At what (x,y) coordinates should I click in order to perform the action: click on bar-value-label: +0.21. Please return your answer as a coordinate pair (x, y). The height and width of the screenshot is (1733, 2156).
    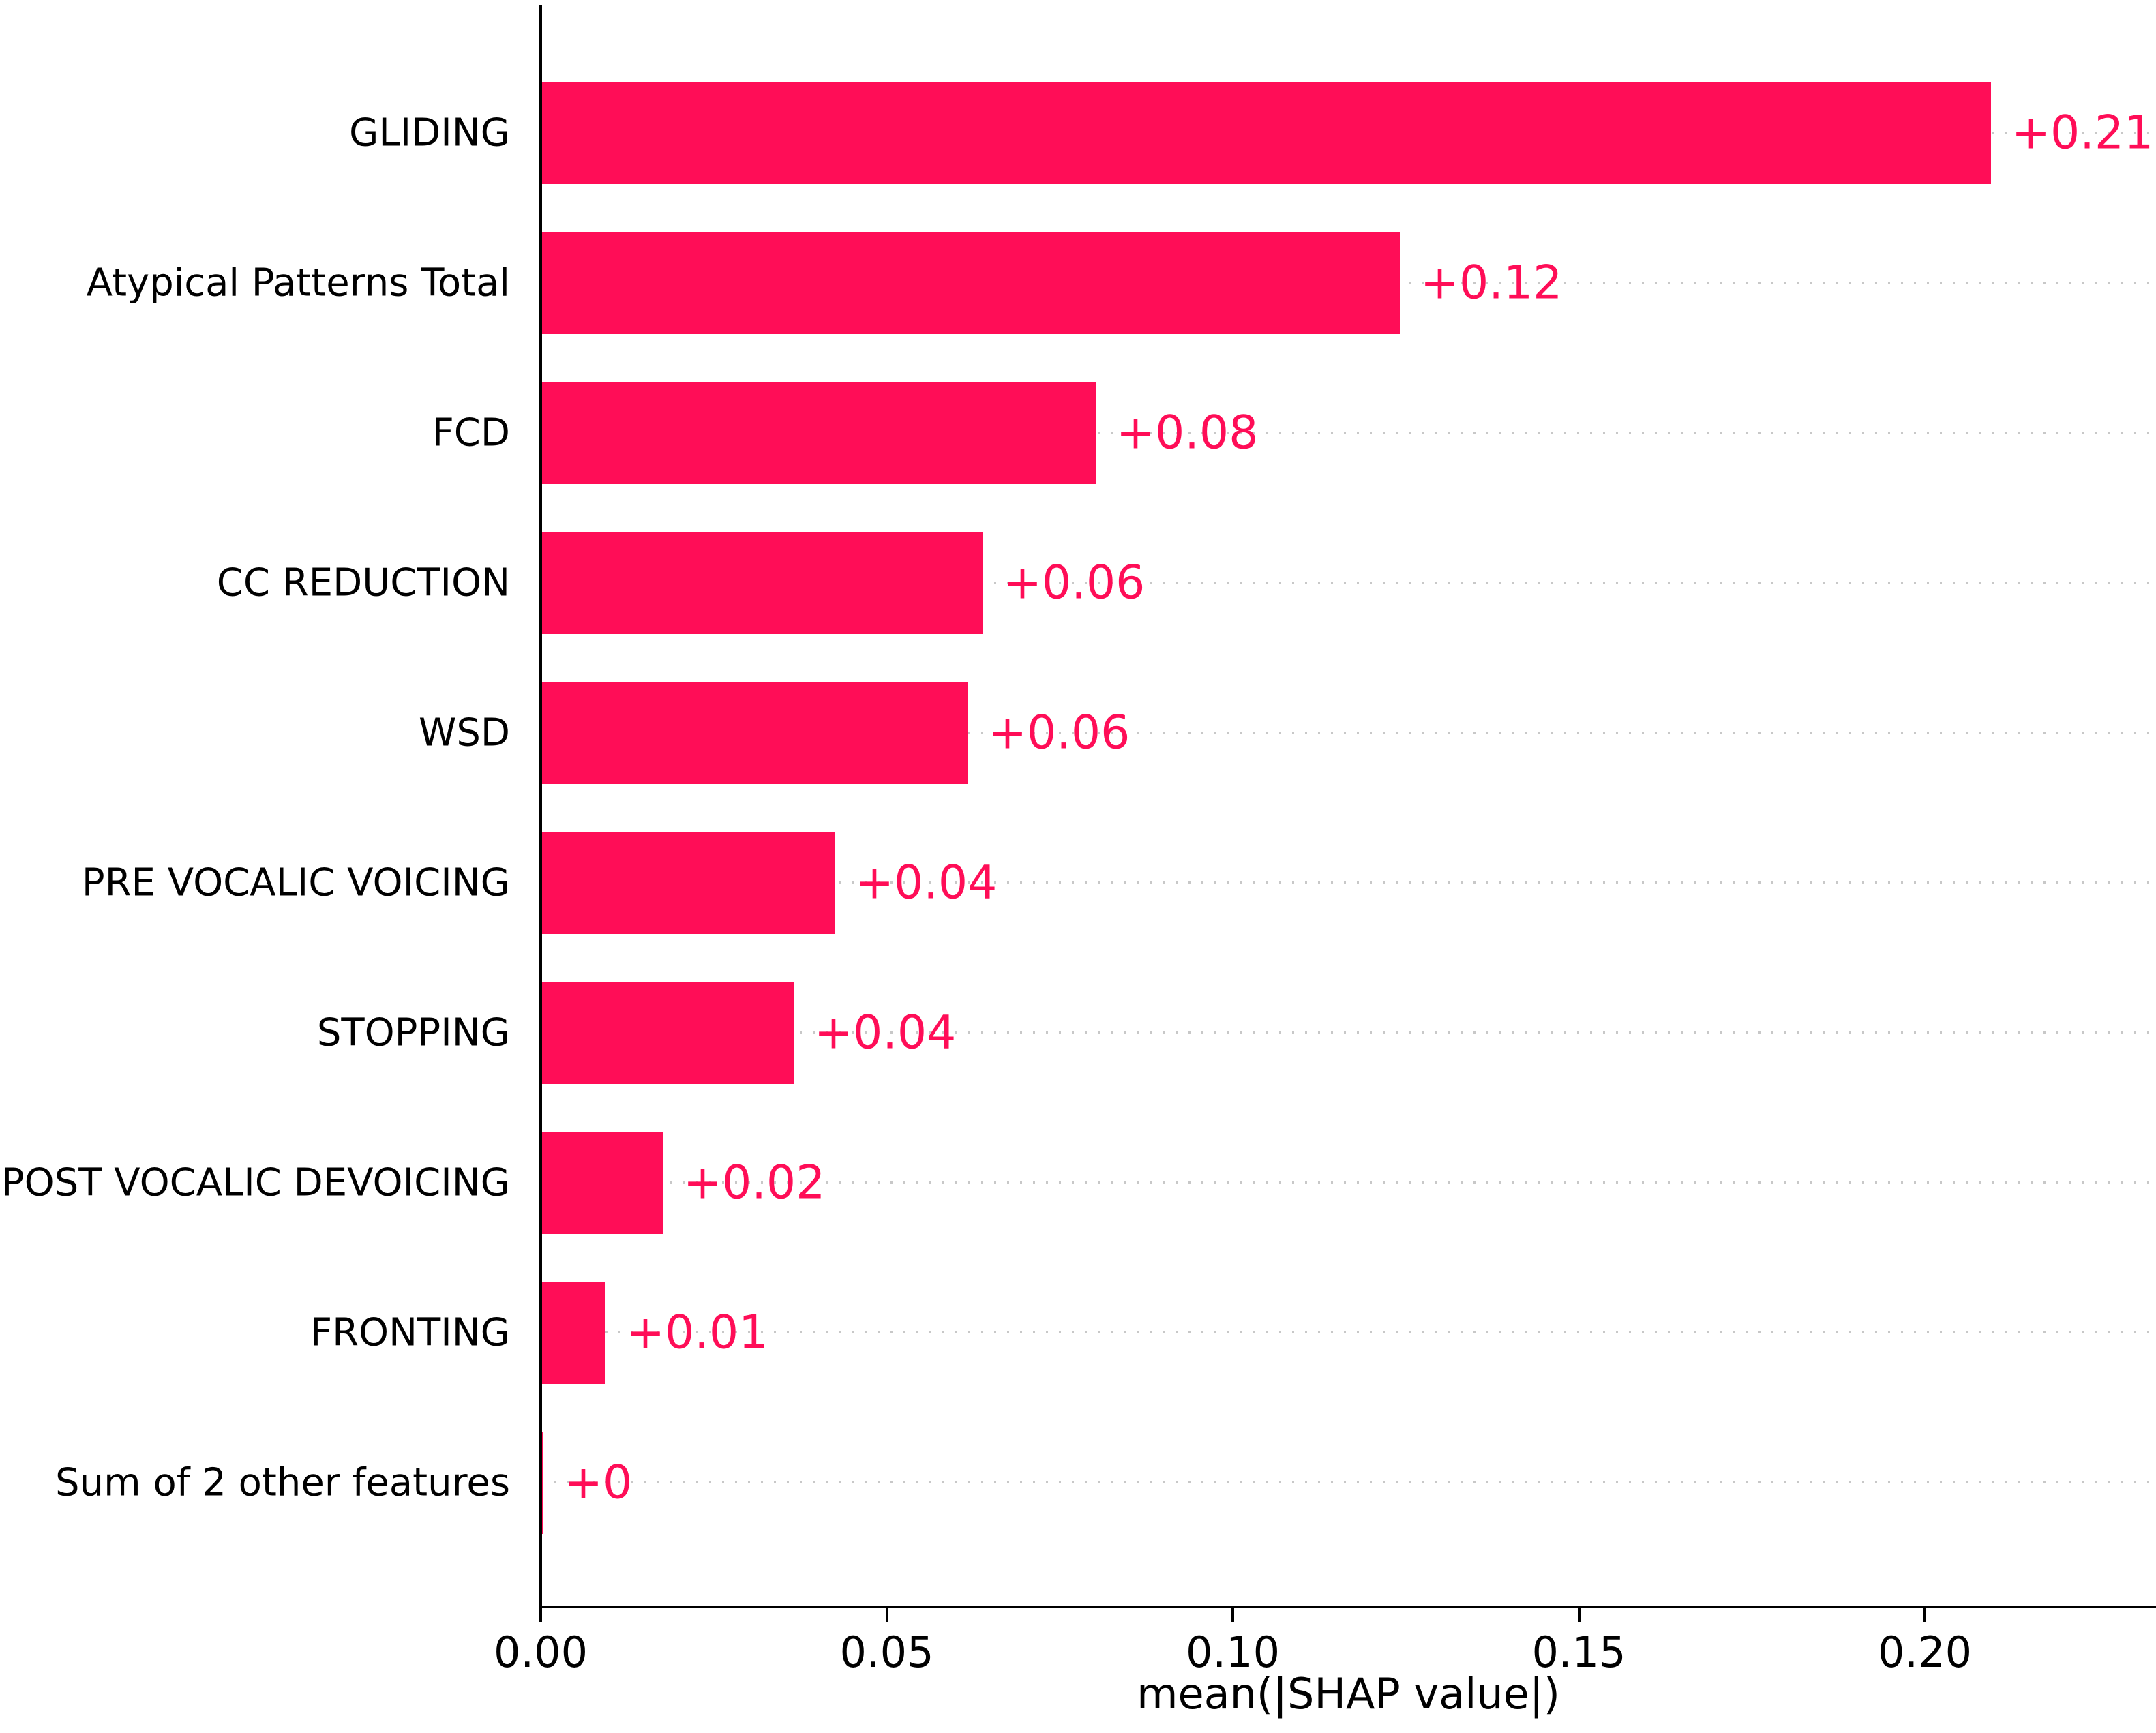
    Looking at the image, I should click on (2082, 133).